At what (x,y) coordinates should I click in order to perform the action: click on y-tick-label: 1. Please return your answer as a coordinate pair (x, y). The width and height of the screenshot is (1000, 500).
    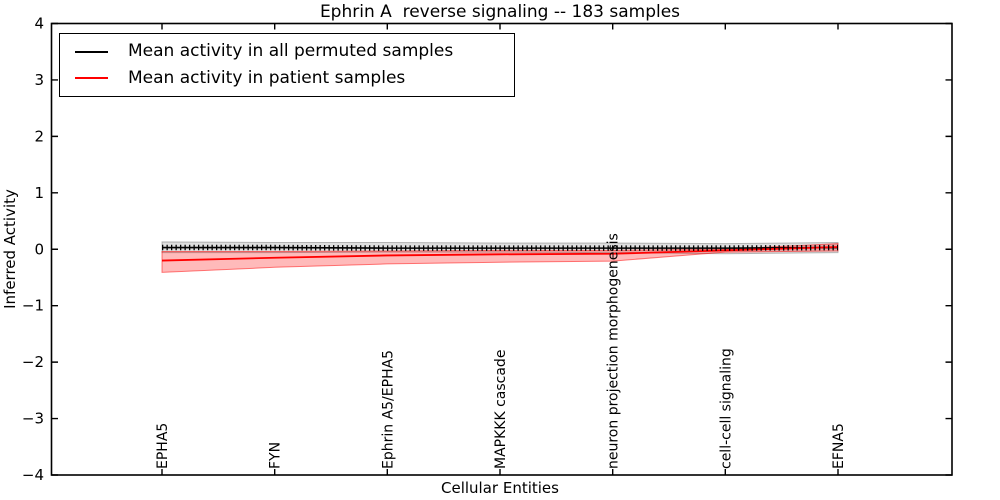
    Looking at the image, I should click on (39, 193).